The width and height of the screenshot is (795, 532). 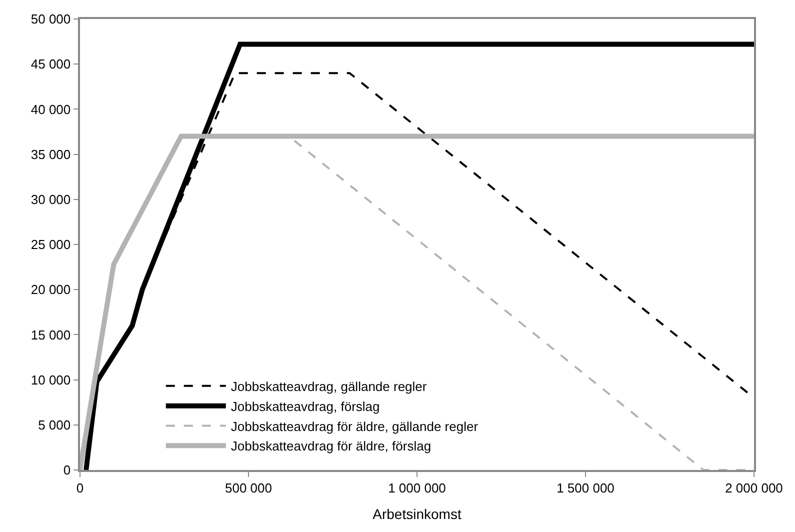 What do you see at coordinates (354, 426) in the screenshot?
I see `legend-label: Jobbskatteavdrag för äldre, gällande regler` at bounding box center [354, 426].